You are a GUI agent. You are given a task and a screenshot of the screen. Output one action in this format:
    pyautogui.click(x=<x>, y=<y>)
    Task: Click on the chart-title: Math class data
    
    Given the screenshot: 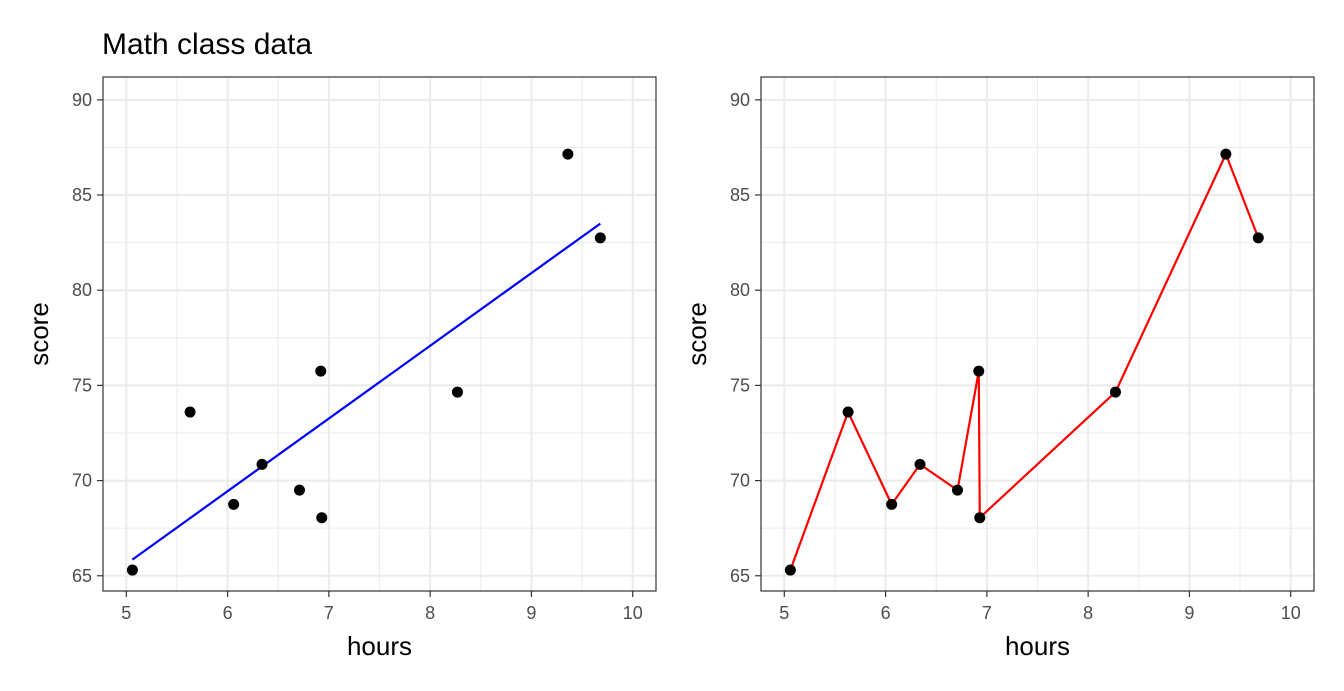 What is the action you would take?
    pyautogui.click(x=207, y=44)
    